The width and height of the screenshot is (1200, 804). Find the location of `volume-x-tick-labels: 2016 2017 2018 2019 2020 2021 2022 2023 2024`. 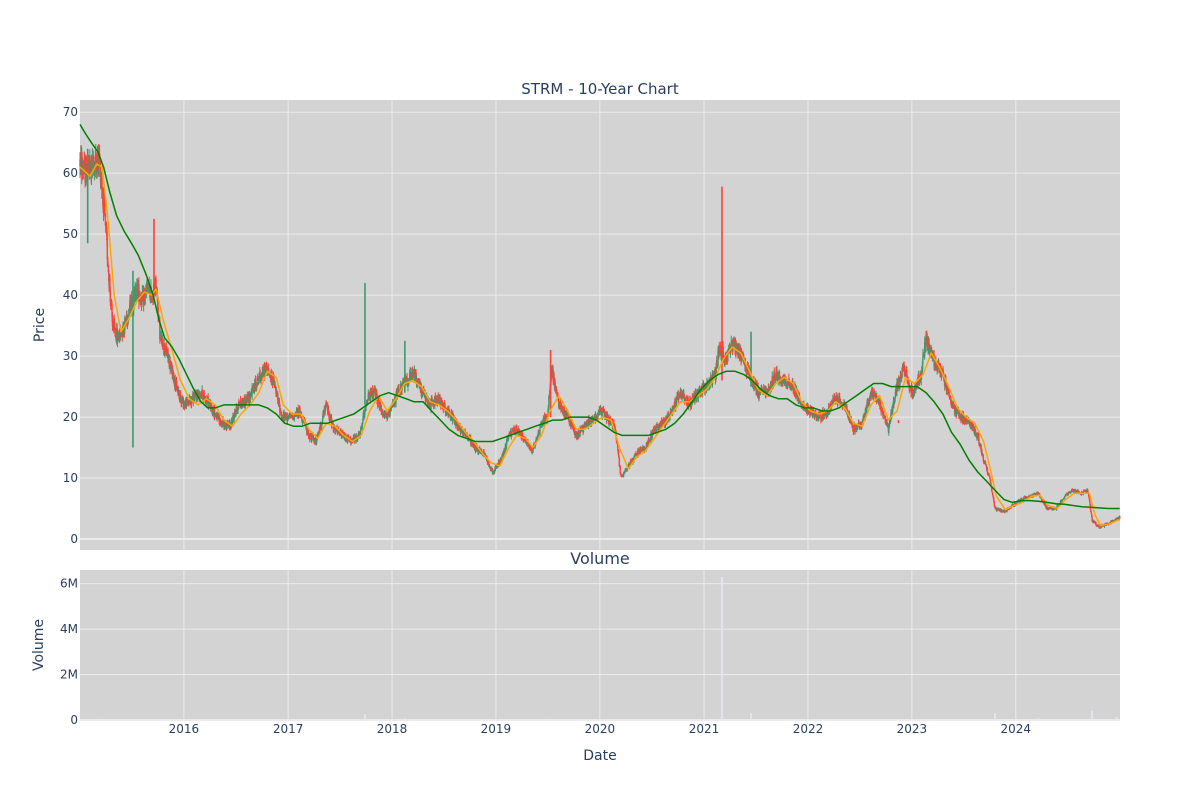

volume-x-tick-labels: 2016 2017 2018 2019 2020 2021 2022 2023 2024 is located at coordinates (600, 729).